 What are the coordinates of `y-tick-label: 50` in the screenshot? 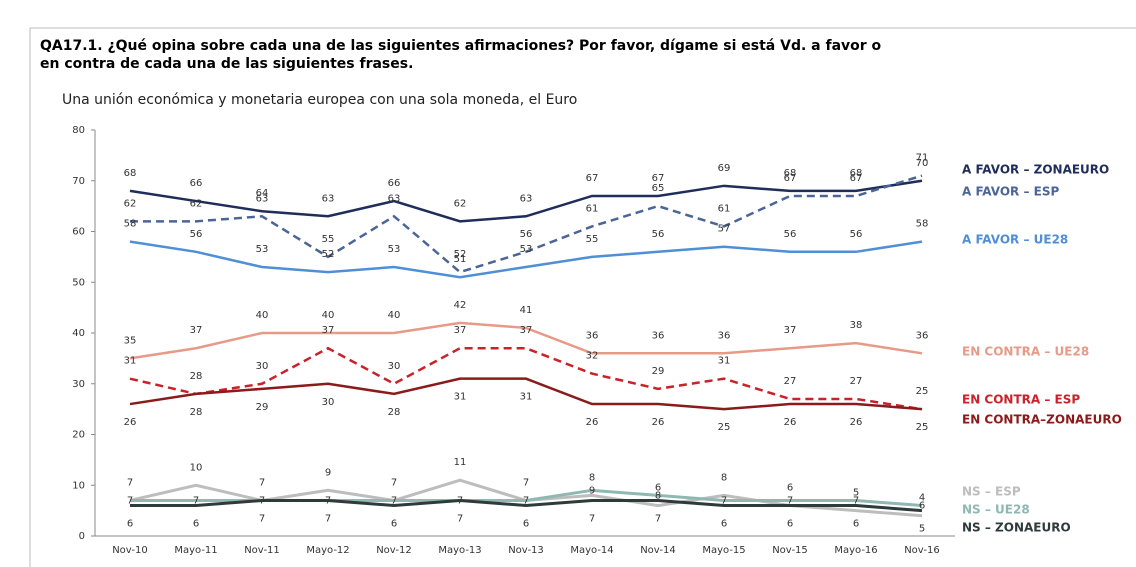 It's located at (78, 282).